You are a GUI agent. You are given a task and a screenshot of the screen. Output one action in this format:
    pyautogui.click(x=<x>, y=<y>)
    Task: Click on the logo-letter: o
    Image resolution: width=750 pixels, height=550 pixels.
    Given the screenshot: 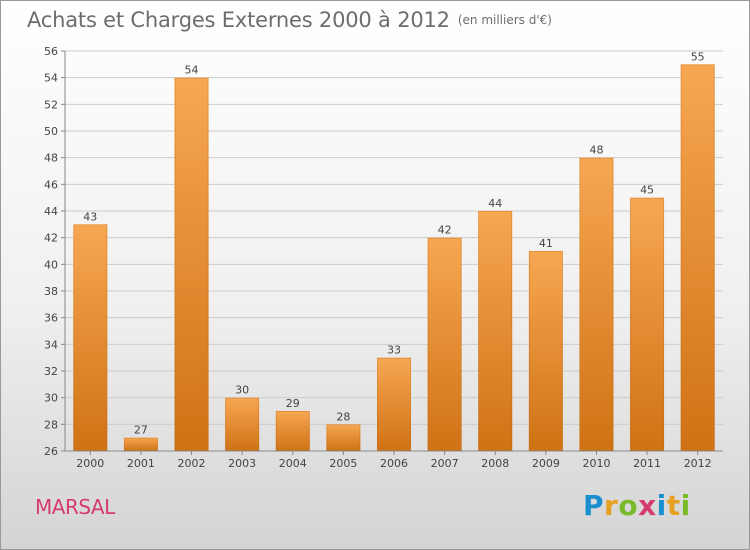 What is the action you would take?
    pyautogui.click(x=628, y=505)
    